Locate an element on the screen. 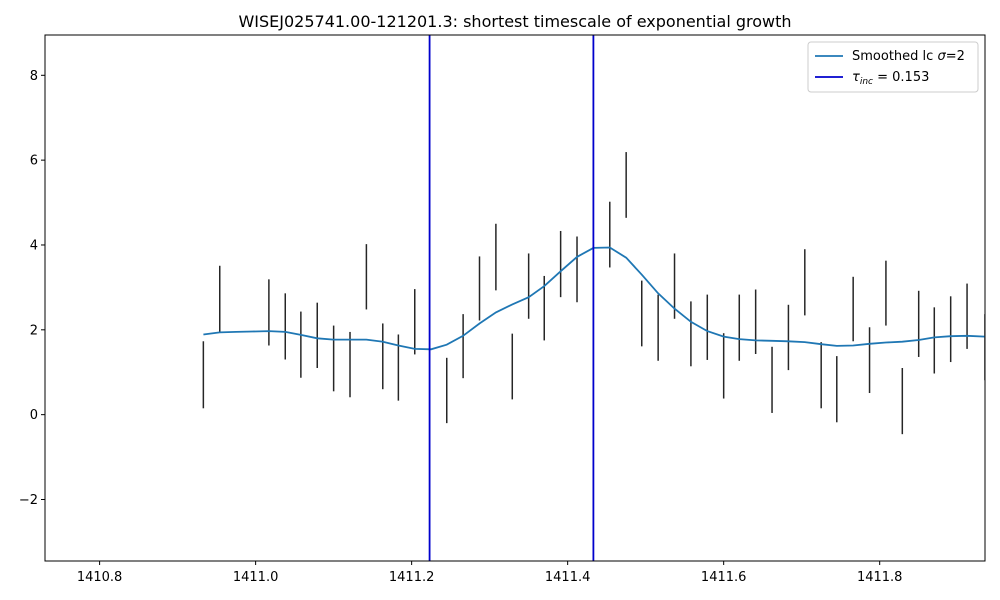 This screenshot has height=600, width=1000. x-tick-label: 1411.2 is located at coordinates (412, 577).